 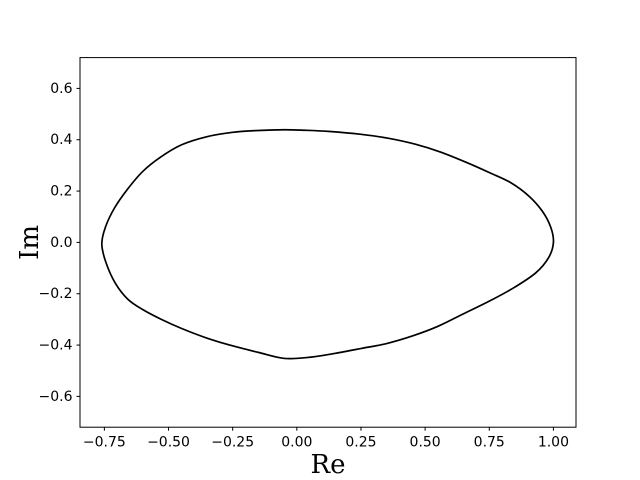 I want to click on y-axis-ticks: −0.6 −0.4 −0.2 0.0 0.2 0.4 0.6, so click(x=59, y=243).